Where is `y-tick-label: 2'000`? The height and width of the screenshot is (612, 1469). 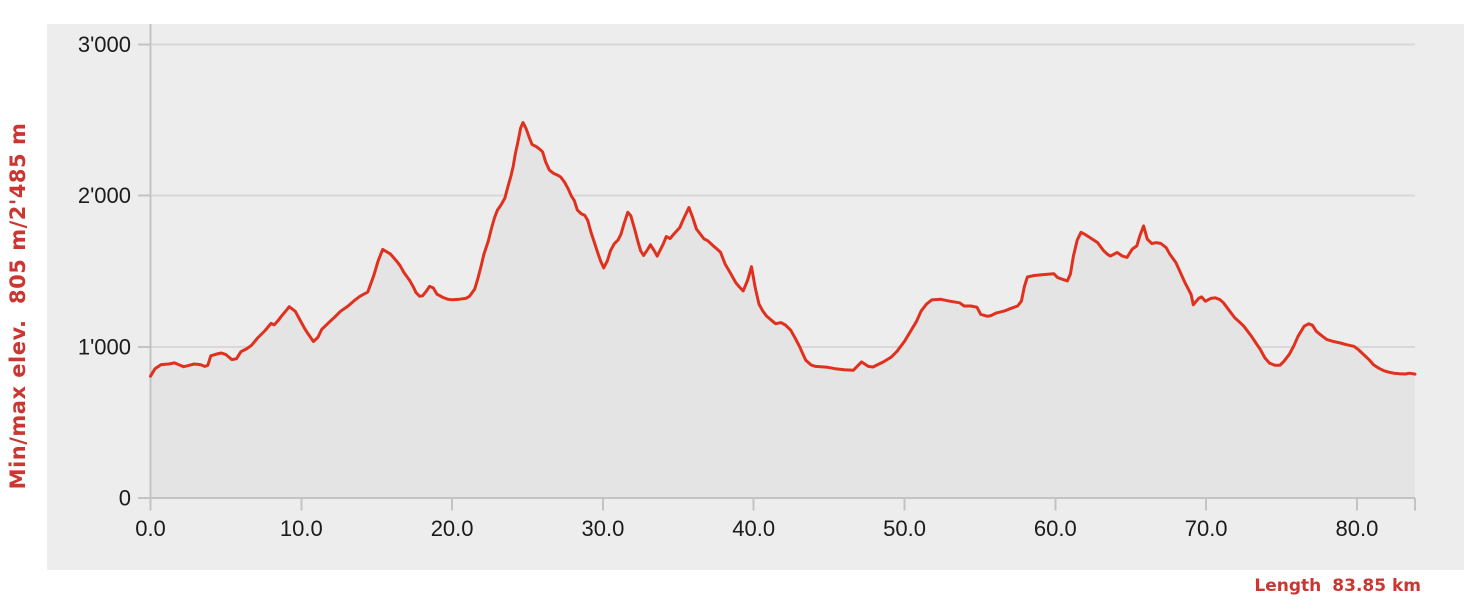
y-tick-label: 2'000 is located at coordinates (104, 195).